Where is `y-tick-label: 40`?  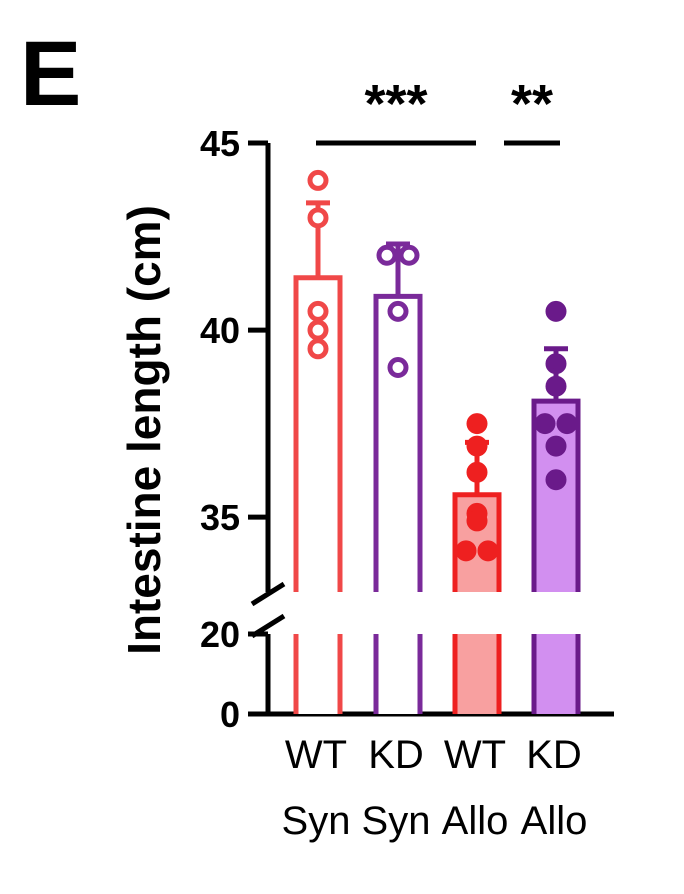 y-tick-label: 40 is located at coordinates (220, 330).